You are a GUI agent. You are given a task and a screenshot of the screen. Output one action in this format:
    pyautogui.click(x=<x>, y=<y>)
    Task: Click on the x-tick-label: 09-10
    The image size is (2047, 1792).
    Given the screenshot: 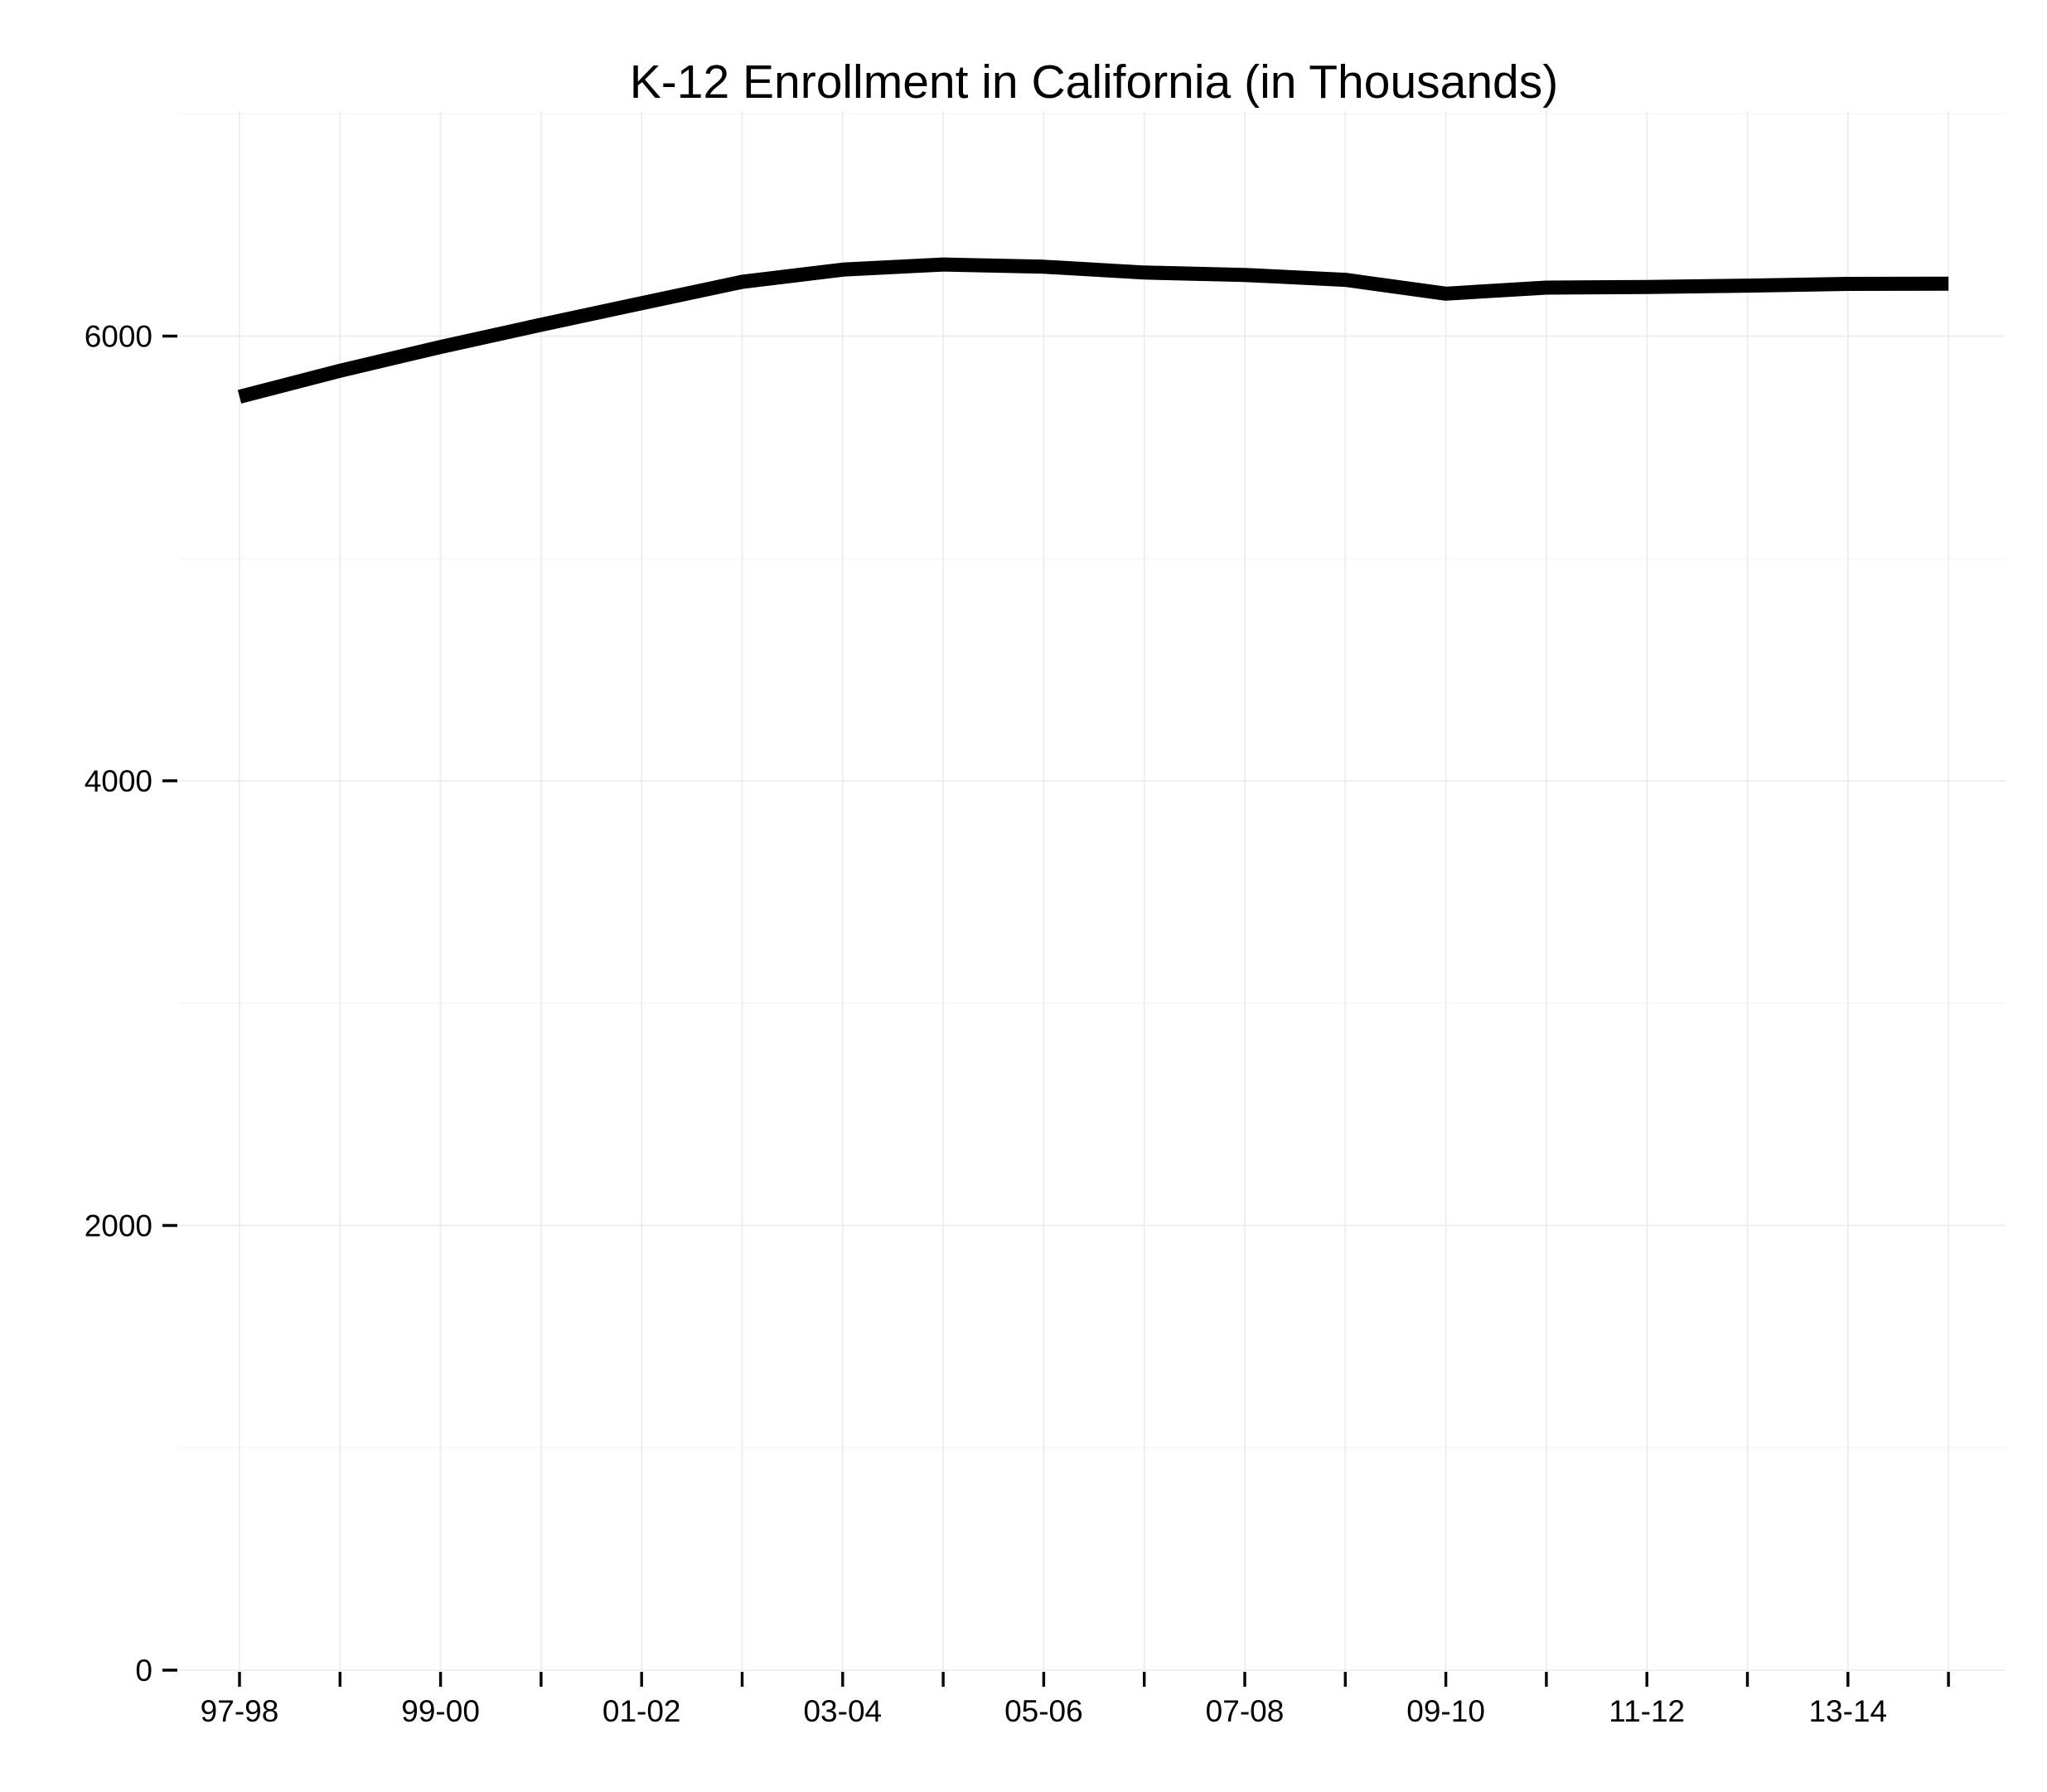 What is the action you would take?
    pyautogui.click(x=1445, y=1711)
    